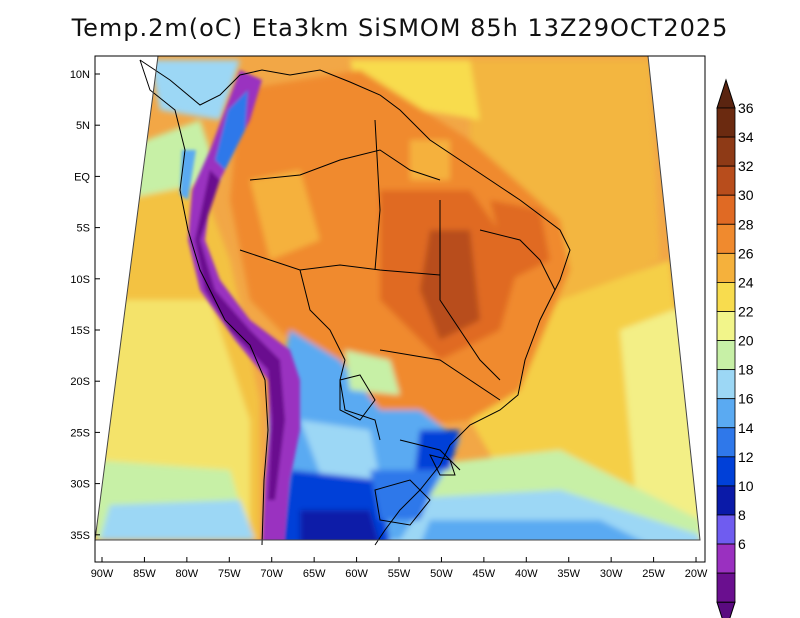 This screenshot has height=618, width=800. What do you see at coordinates (340, 525) in the screenshot?
I see `field-pampa-colder` at bounding box center [340, 525].